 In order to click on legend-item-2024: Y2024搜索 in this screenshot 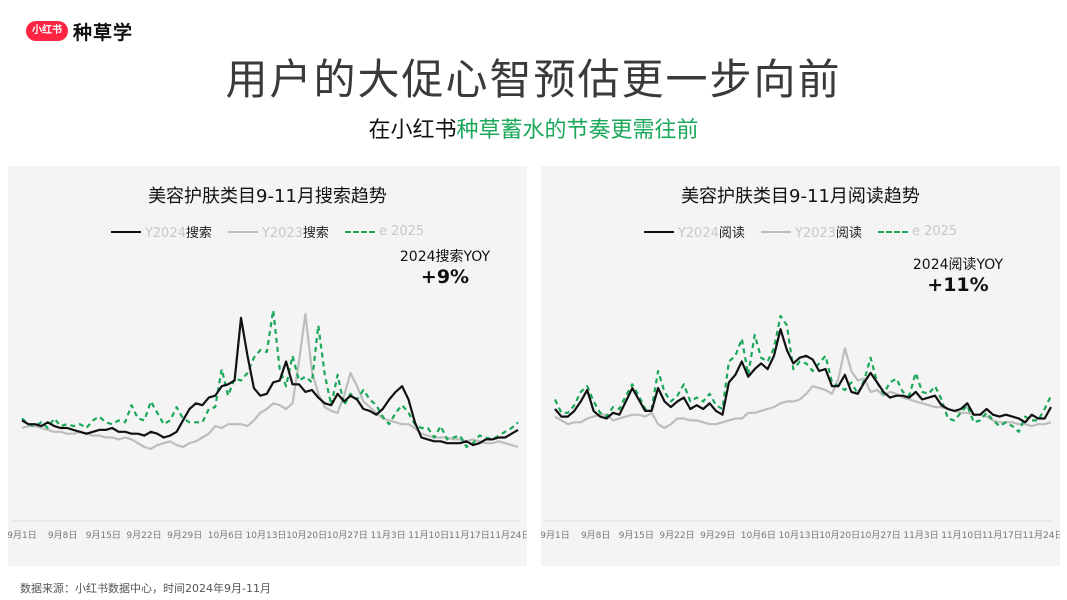, I will do `click(161, 231)`.